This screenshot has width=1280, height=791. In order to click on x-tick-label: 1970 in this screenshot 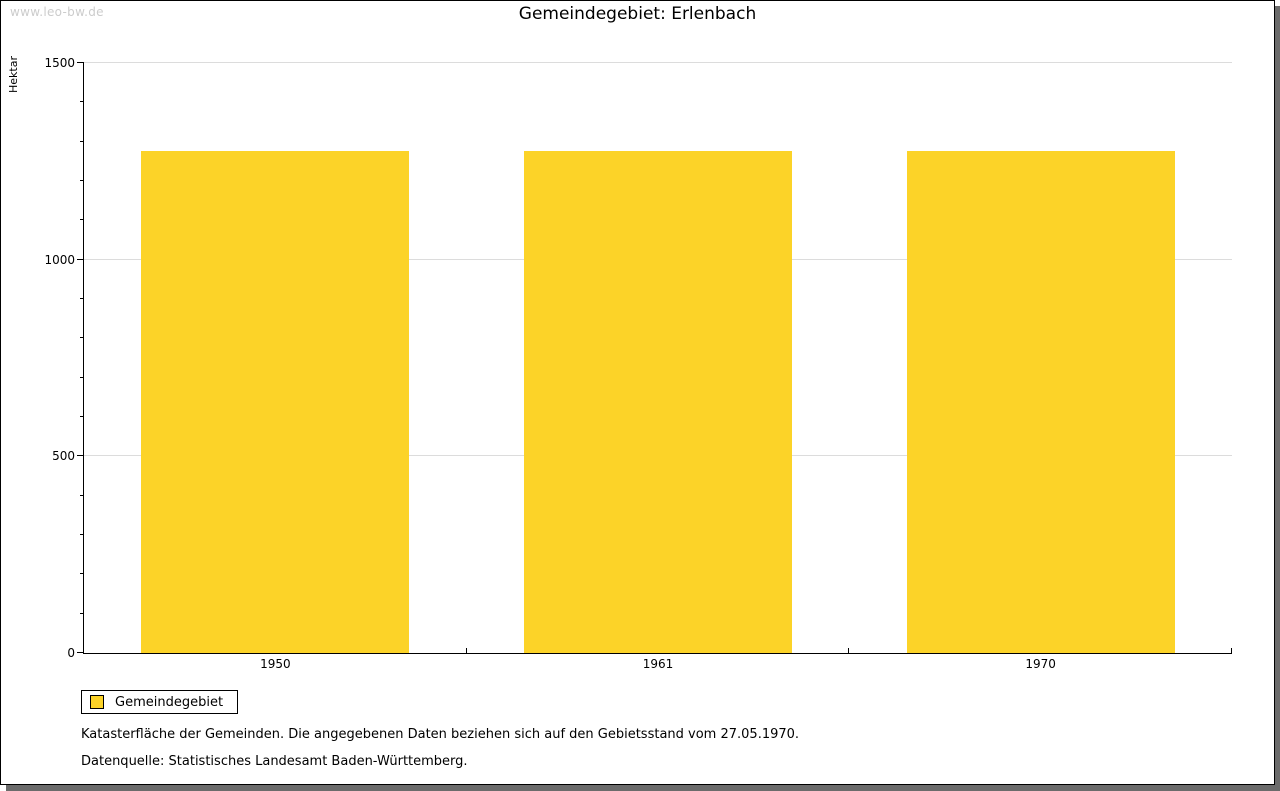, I will do `click(1040, 664)`.